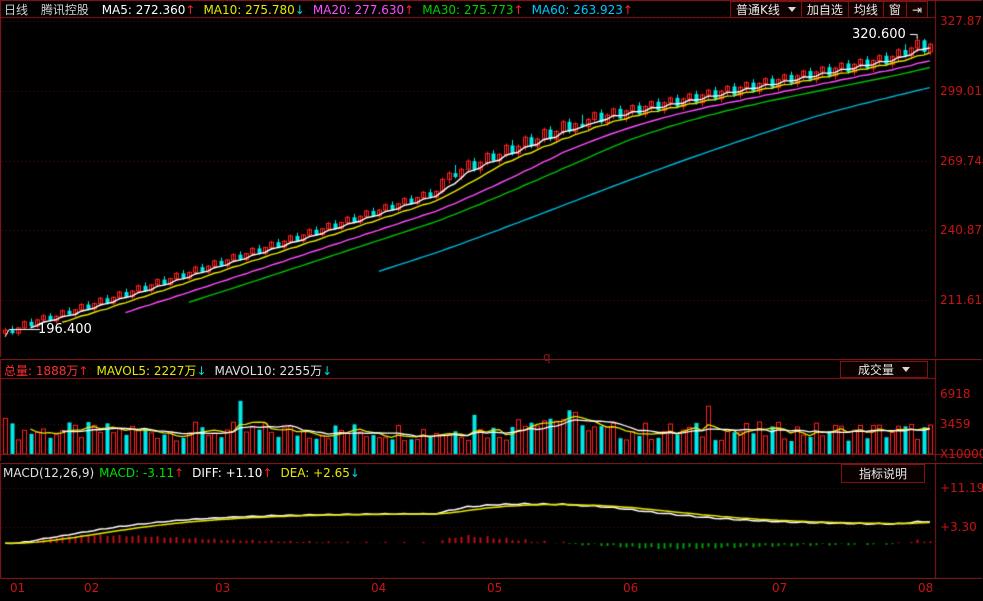 This screenshot has height=601, width=983. What do you see at coordinates (631, 588) in the screenshot?
I see `date-axis-label: 06` at bounding box center [631, 588].